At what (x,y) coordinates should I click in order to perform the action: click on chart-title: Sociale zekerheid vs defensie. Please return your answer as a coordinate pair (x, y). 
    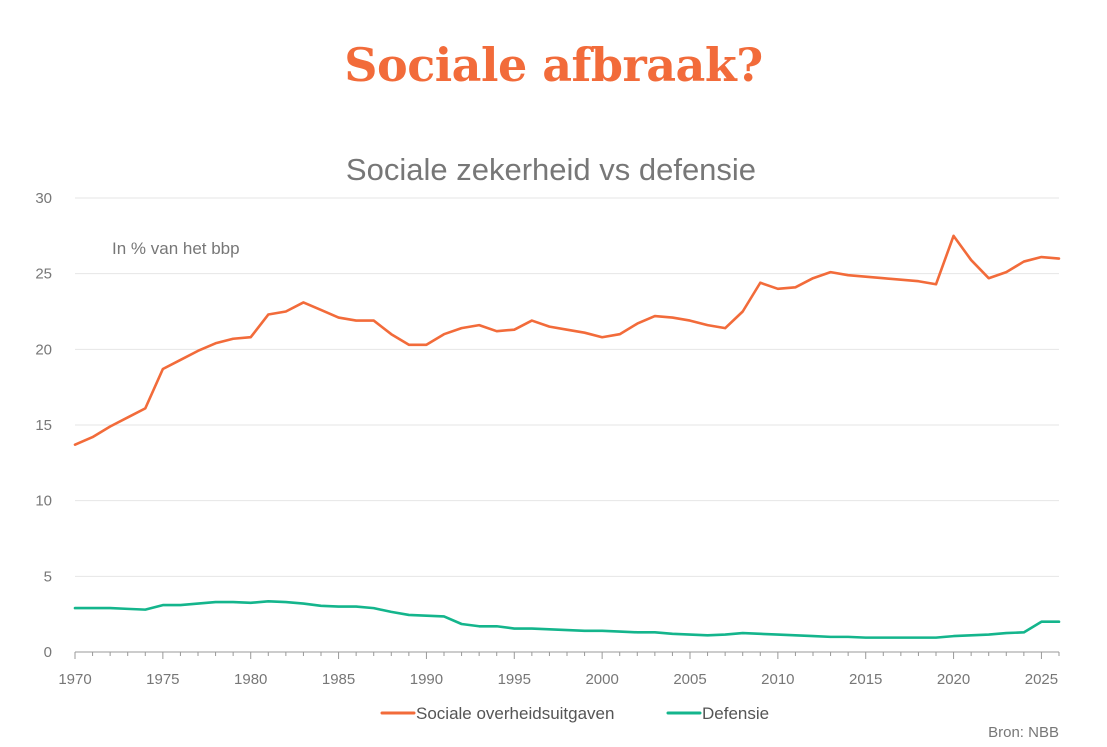
    Looking at the image, I should click on (551, 169).